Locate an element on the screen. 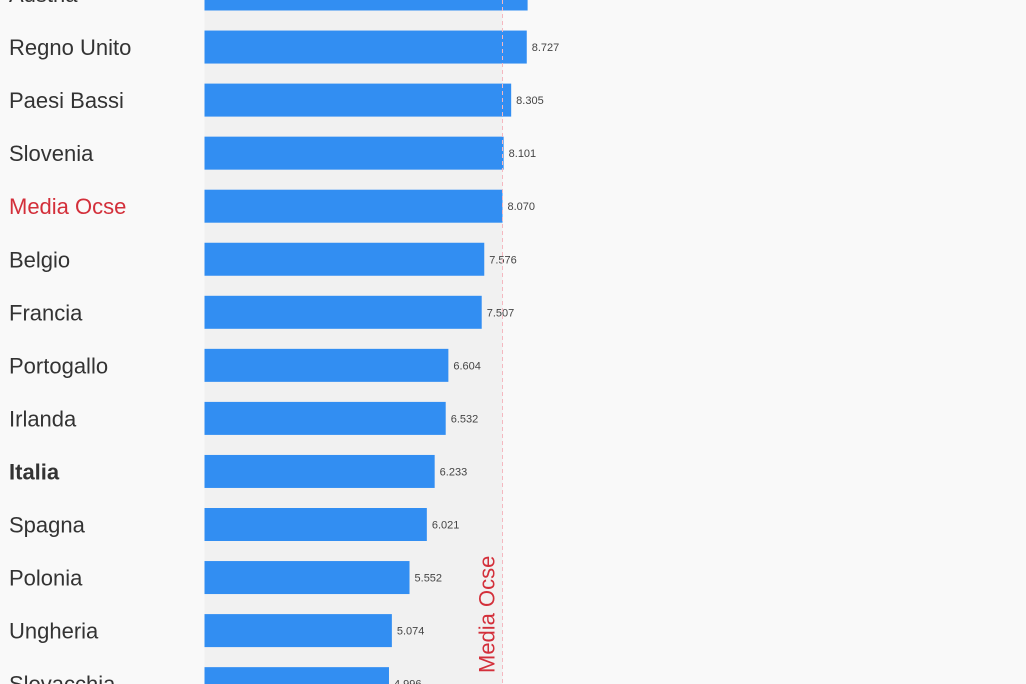  category-label: Regno Unito is located at coordinates (70, 47).